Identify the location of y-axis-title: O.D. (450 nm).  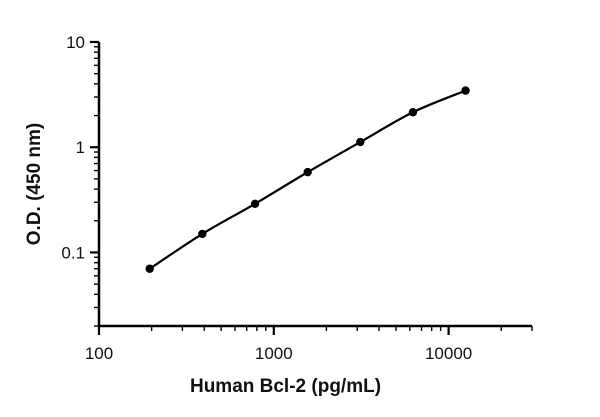
(34, 184).